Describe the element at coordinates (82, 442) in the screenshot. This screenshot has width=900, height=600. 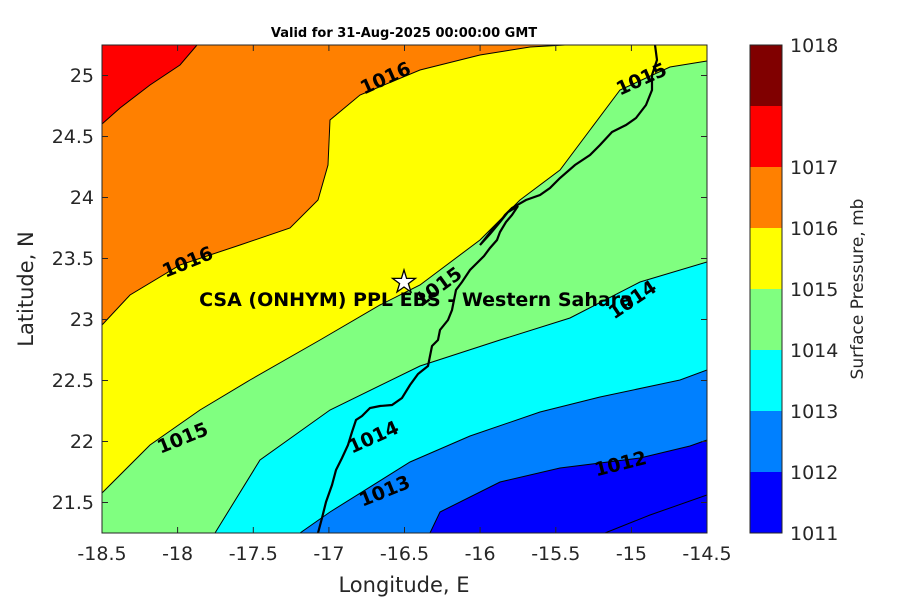
I see `y-tick-label: 22` at that location.